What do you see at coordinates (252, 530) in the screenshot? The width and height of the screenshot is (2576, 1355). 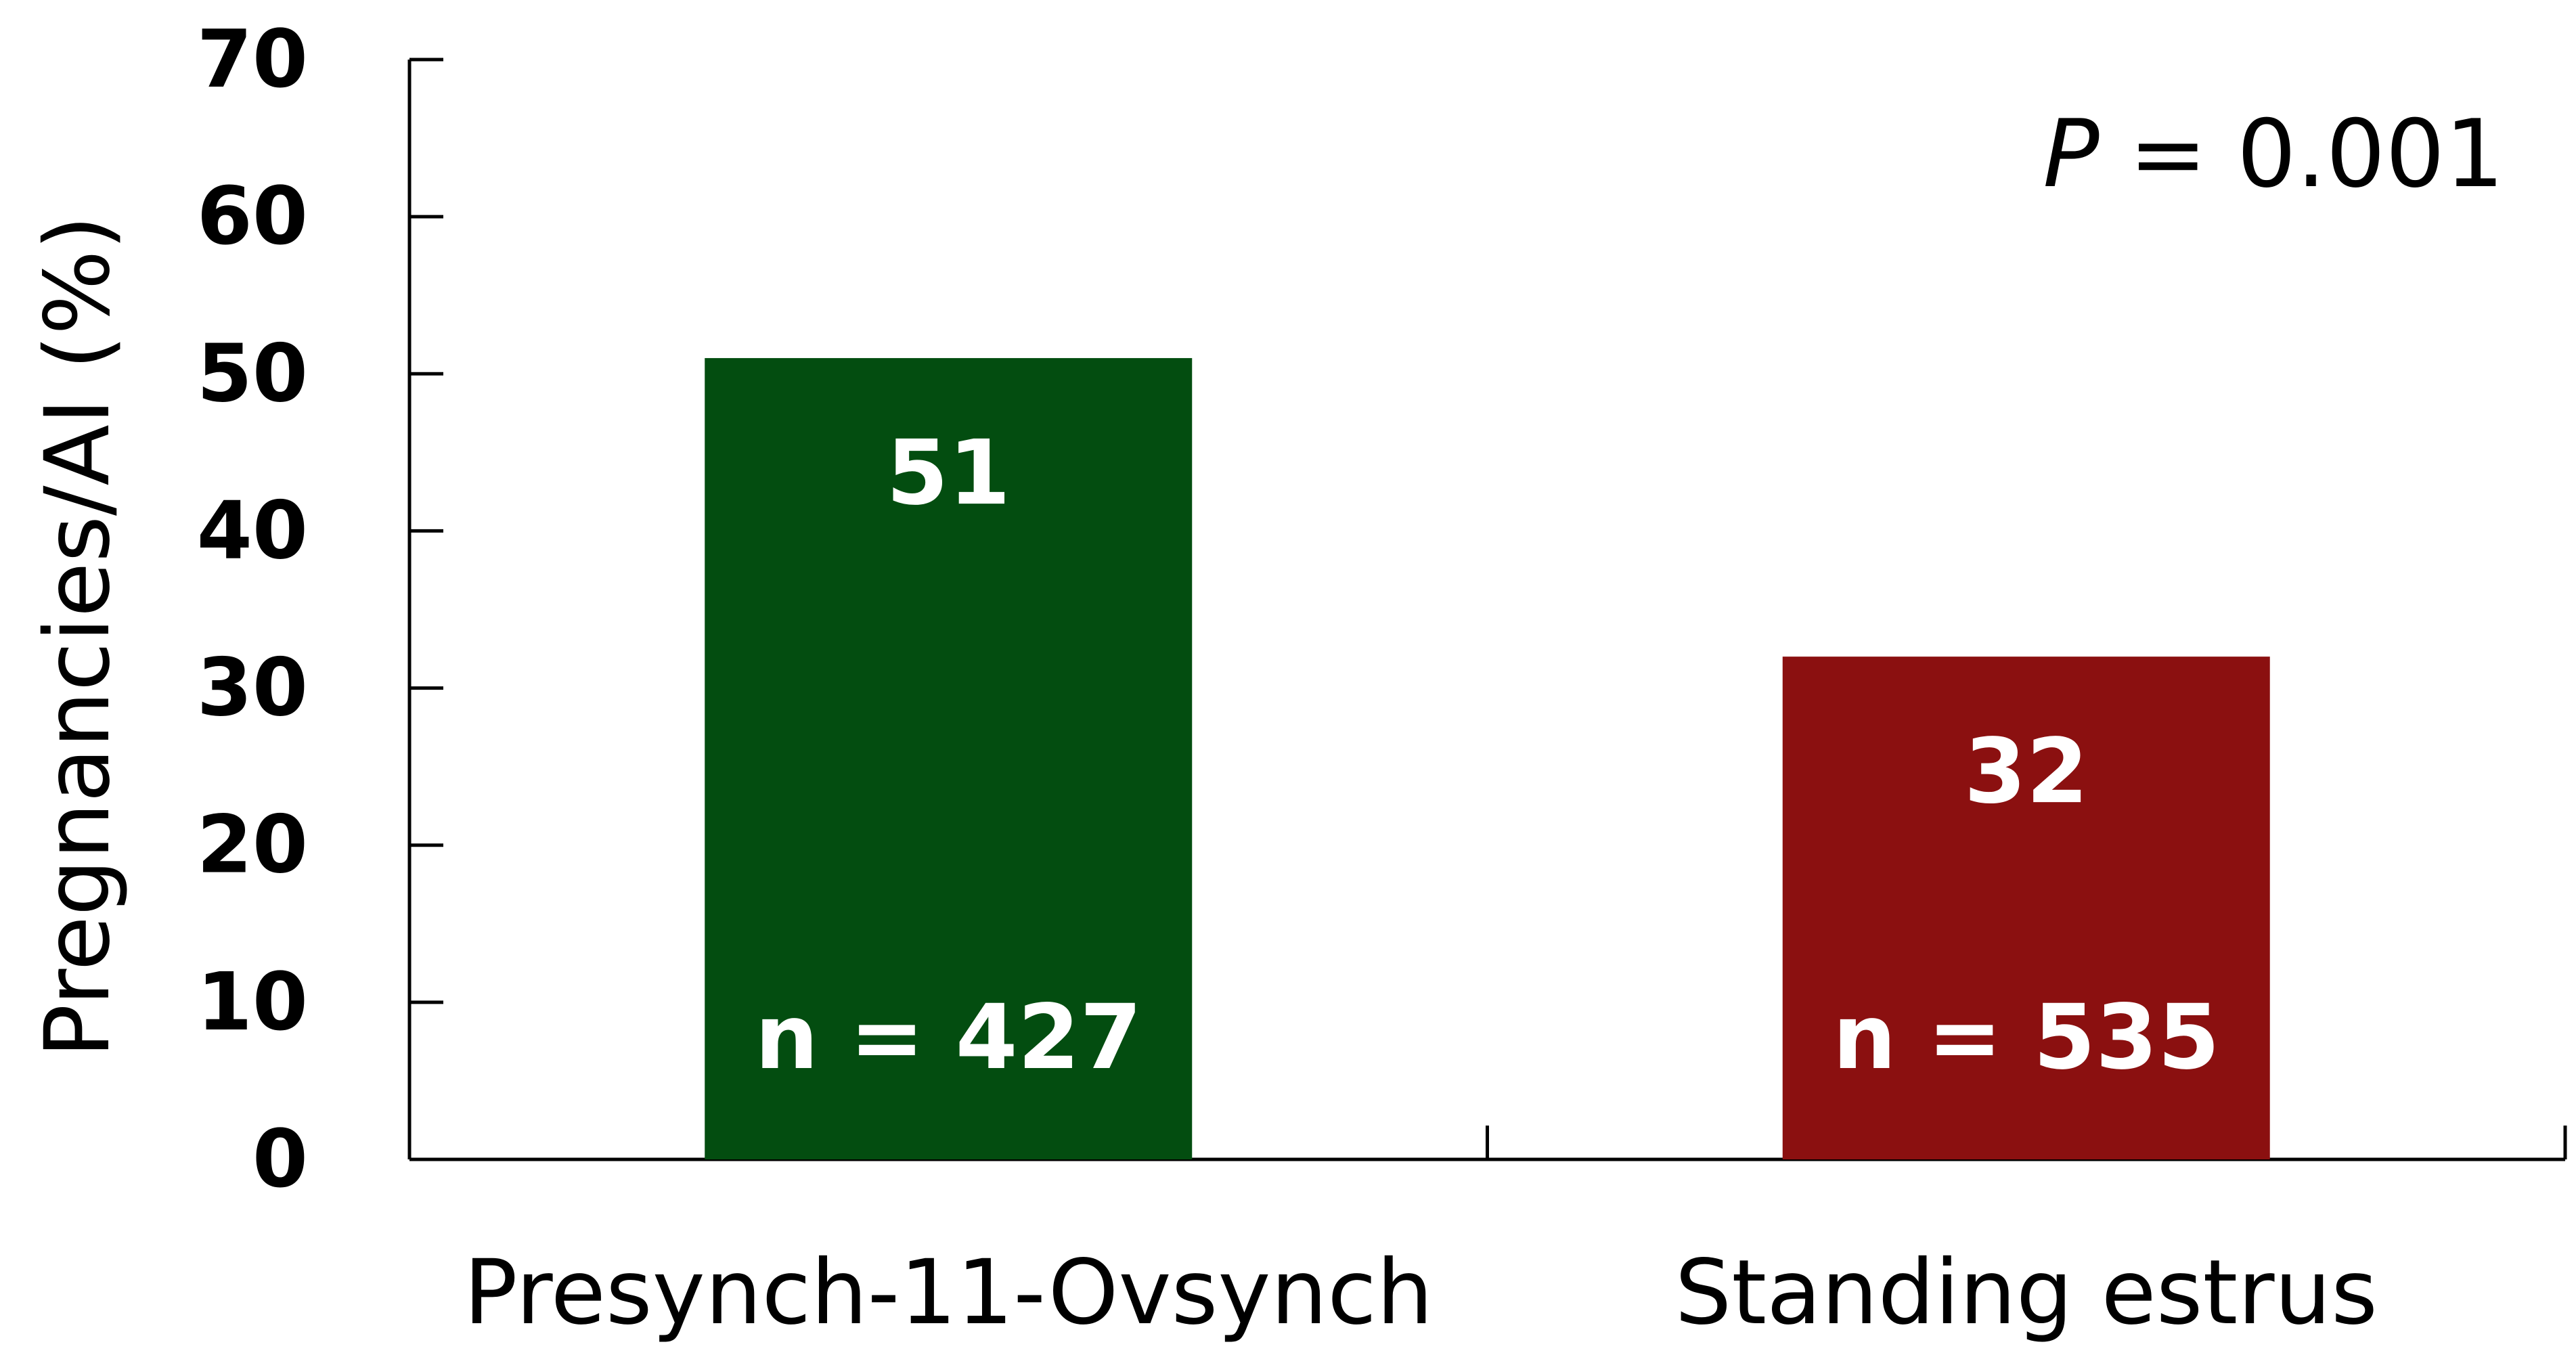 I see `y-tick-label: 40` at bounding box center [252, 530].